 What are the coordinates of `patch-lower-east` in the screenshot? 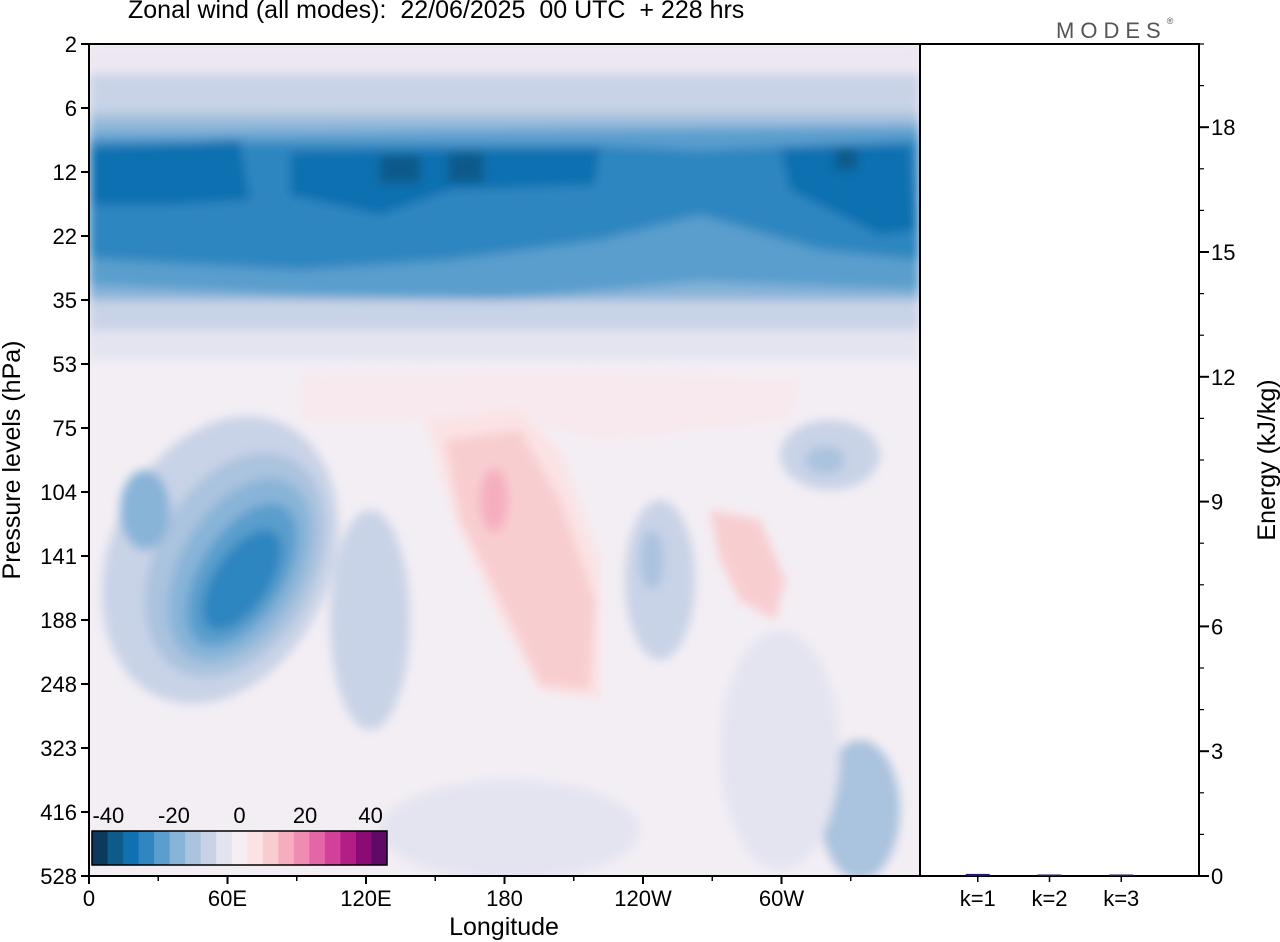 It's located at (860, 808).